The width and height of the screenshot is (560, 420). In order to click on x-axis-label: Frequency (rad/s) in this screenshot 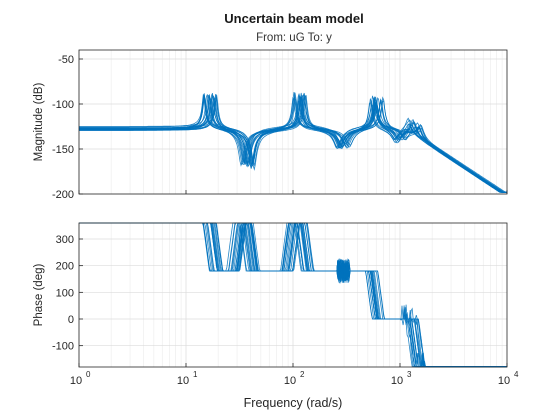, I will do `click(293, 403)`.